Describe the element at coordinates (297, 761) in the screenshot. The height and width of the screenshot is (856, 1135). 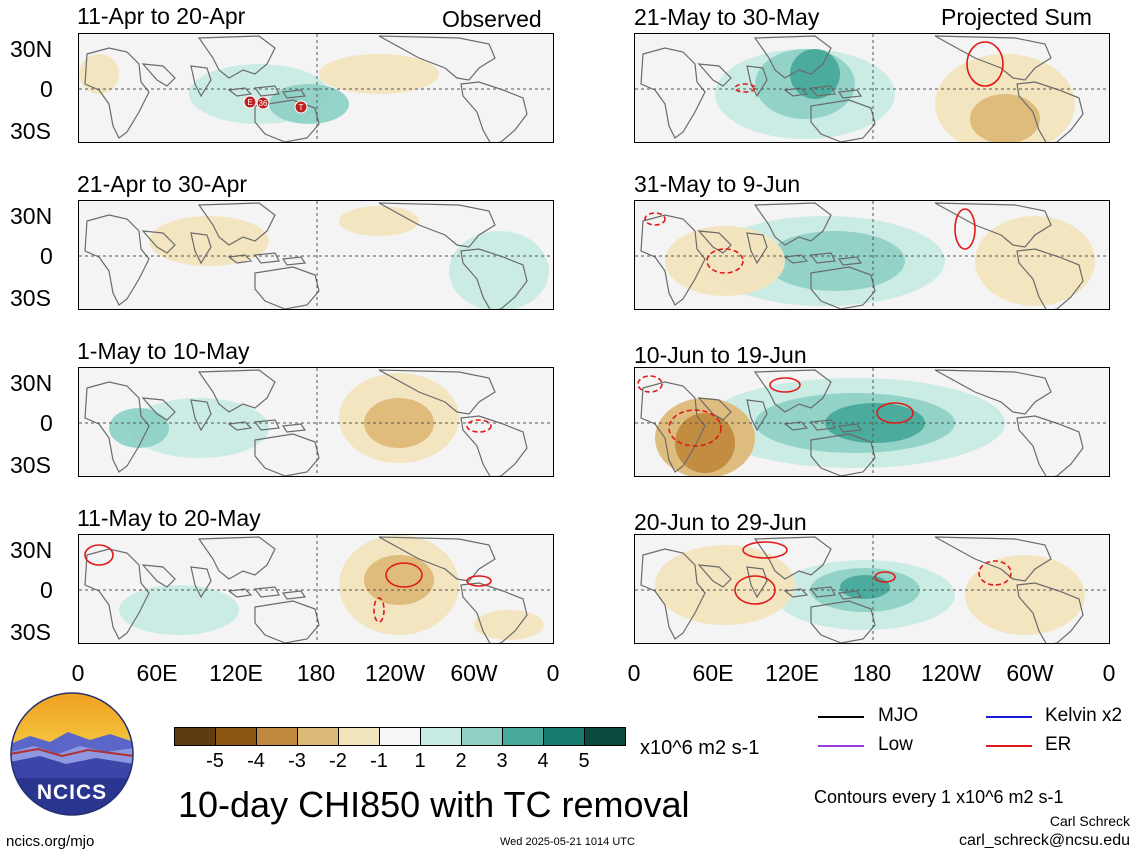
I see `colorbar-tick-label: -3` at that location.